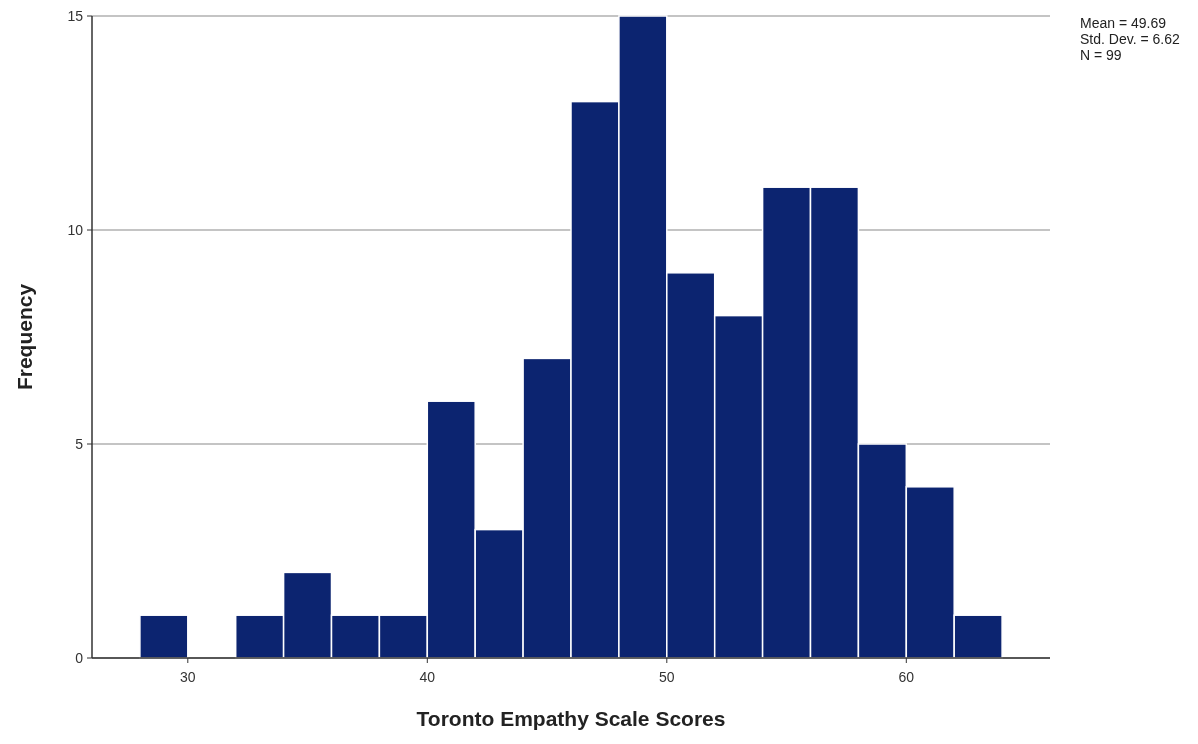  What do you see at coordinates (188, 677) in the screenshot?
I see `x-tick-label: 30` at bounding box center [188, 677].